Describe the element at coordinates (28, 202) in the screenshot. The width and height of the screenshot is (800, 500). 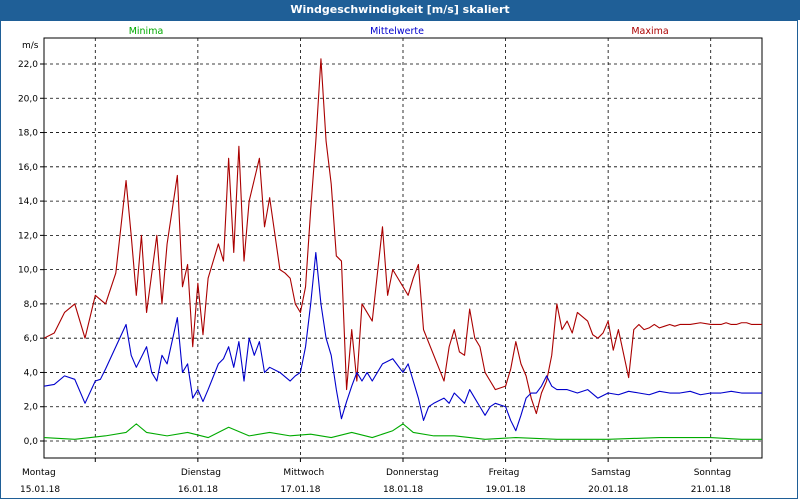
I see `y-tick-label: 14,0` at that location.